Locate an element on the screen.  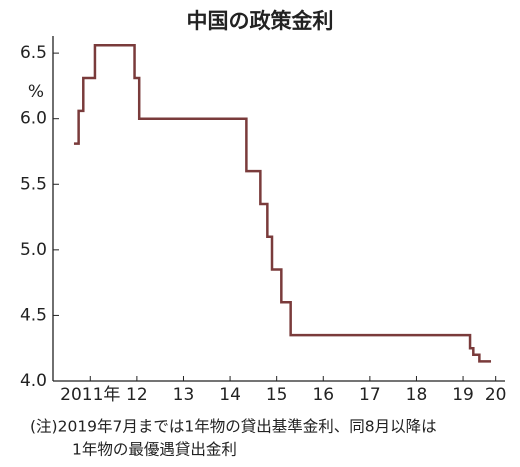
x-tick-label: 18 is located at coordinates (417, 395).